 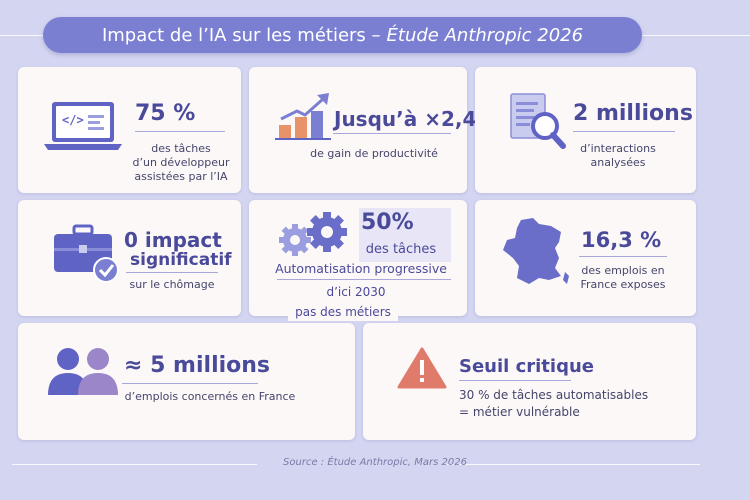 I want to click on source-credit: Source : Étude Anthropic, Mars 2026, so click(x=375, y=462).